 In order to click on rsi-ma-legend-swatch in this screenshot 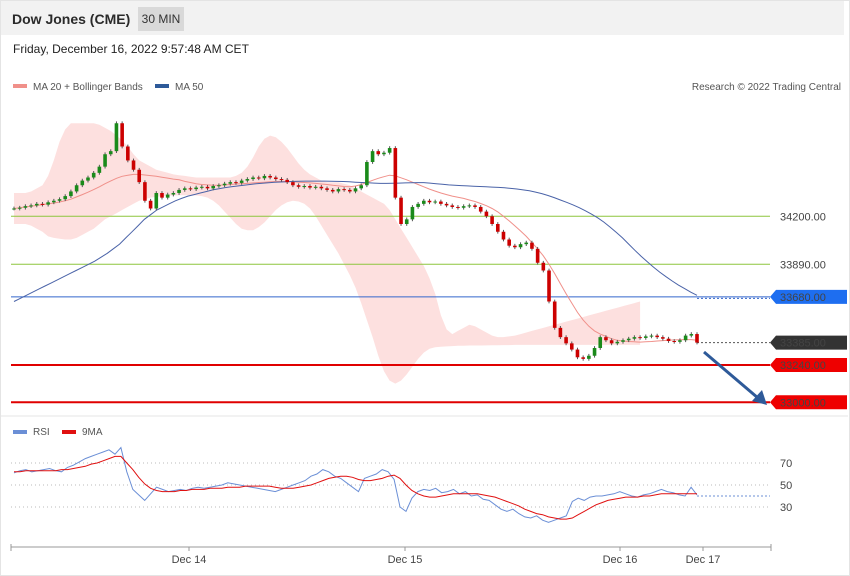, I will do `click(69, 432)`.